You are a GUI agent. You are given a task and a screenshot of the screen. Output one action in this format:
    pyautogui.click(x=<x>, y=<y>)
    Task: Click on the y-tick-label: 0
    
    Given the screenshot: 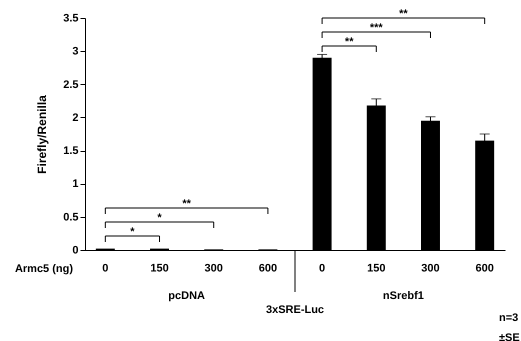 What is the action you would take?
    pyautogui.click(x=75, y=250)
    